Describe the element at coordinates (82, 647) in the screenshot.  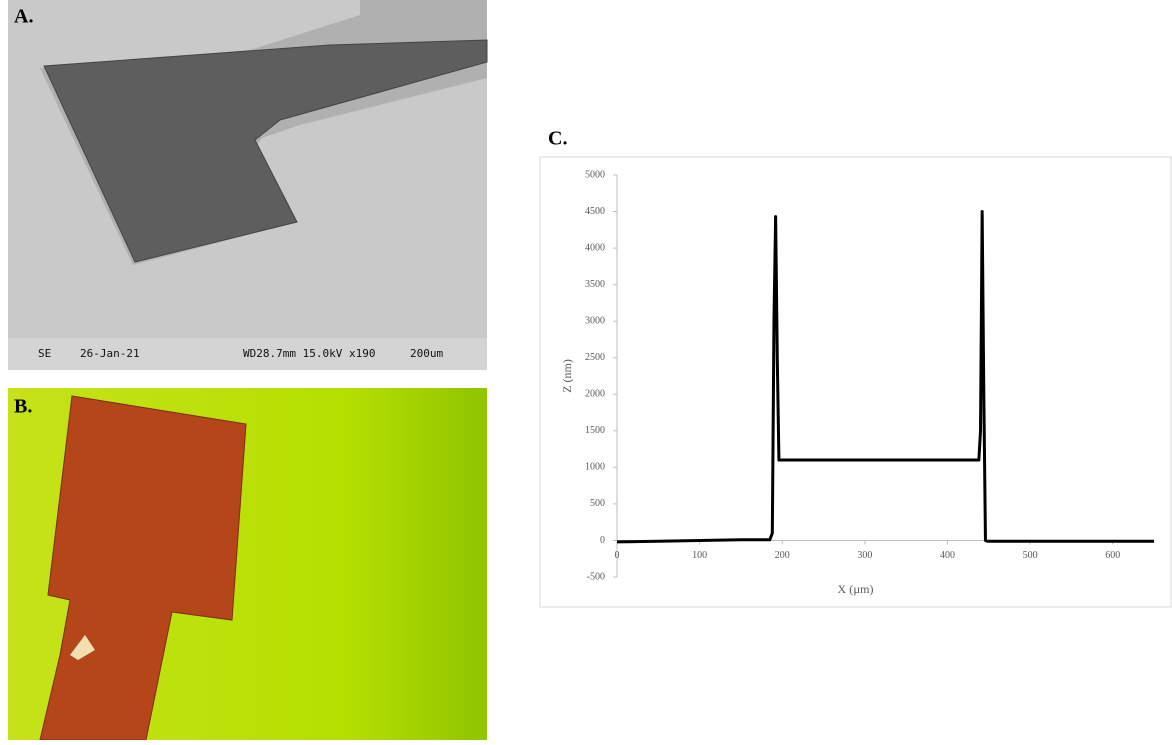
I see `optical-defect` at that location.